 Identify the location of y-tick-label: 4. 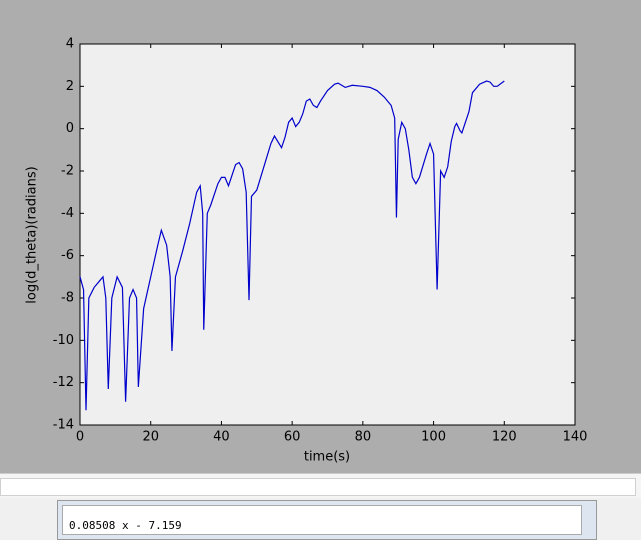
(70, 44).